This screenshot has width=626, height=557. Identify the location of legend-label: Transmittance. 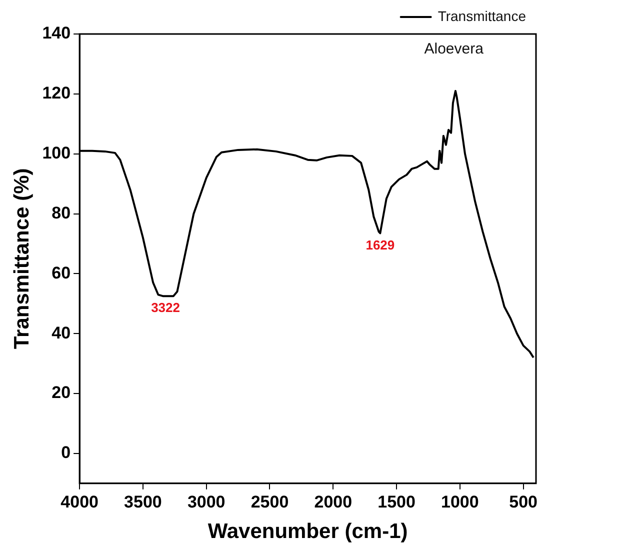
(482, 16).